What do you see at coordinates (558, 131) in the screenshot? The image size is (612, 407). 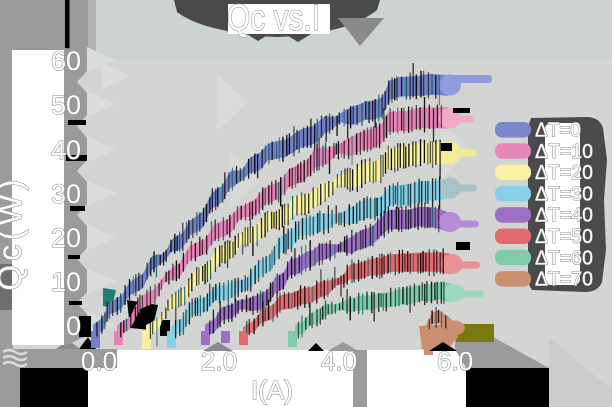 I see `svg-text: ΔT=0` at bounding box center [558, 131].